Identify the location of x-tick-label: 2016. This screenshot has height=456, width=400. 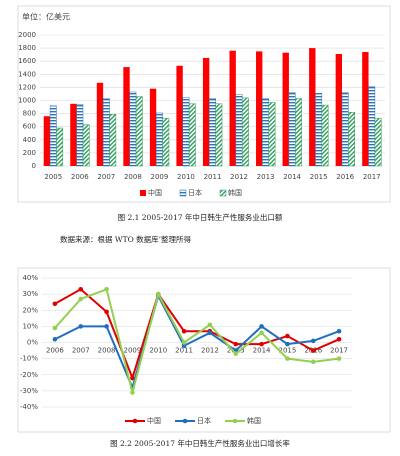
(345, 177).